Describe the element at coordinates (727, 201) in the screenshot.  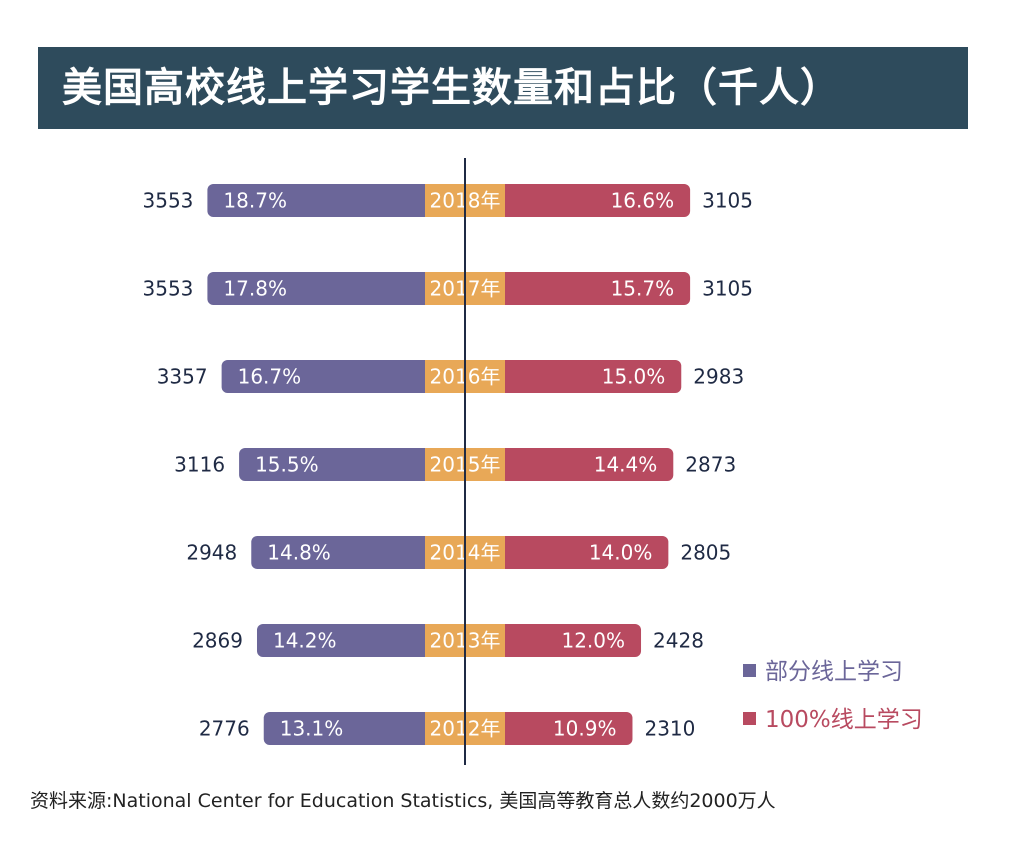
I see `value-label-full-0: 3105` at that location.